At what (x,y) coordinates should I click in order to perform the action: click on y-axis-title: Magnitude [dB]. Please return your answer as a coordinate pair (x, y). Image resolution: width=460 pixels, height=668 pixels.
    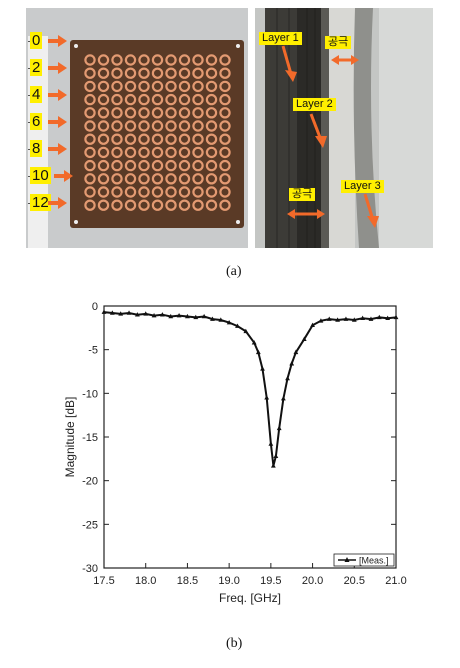
    Looking at the image, I should click on (70, 437).